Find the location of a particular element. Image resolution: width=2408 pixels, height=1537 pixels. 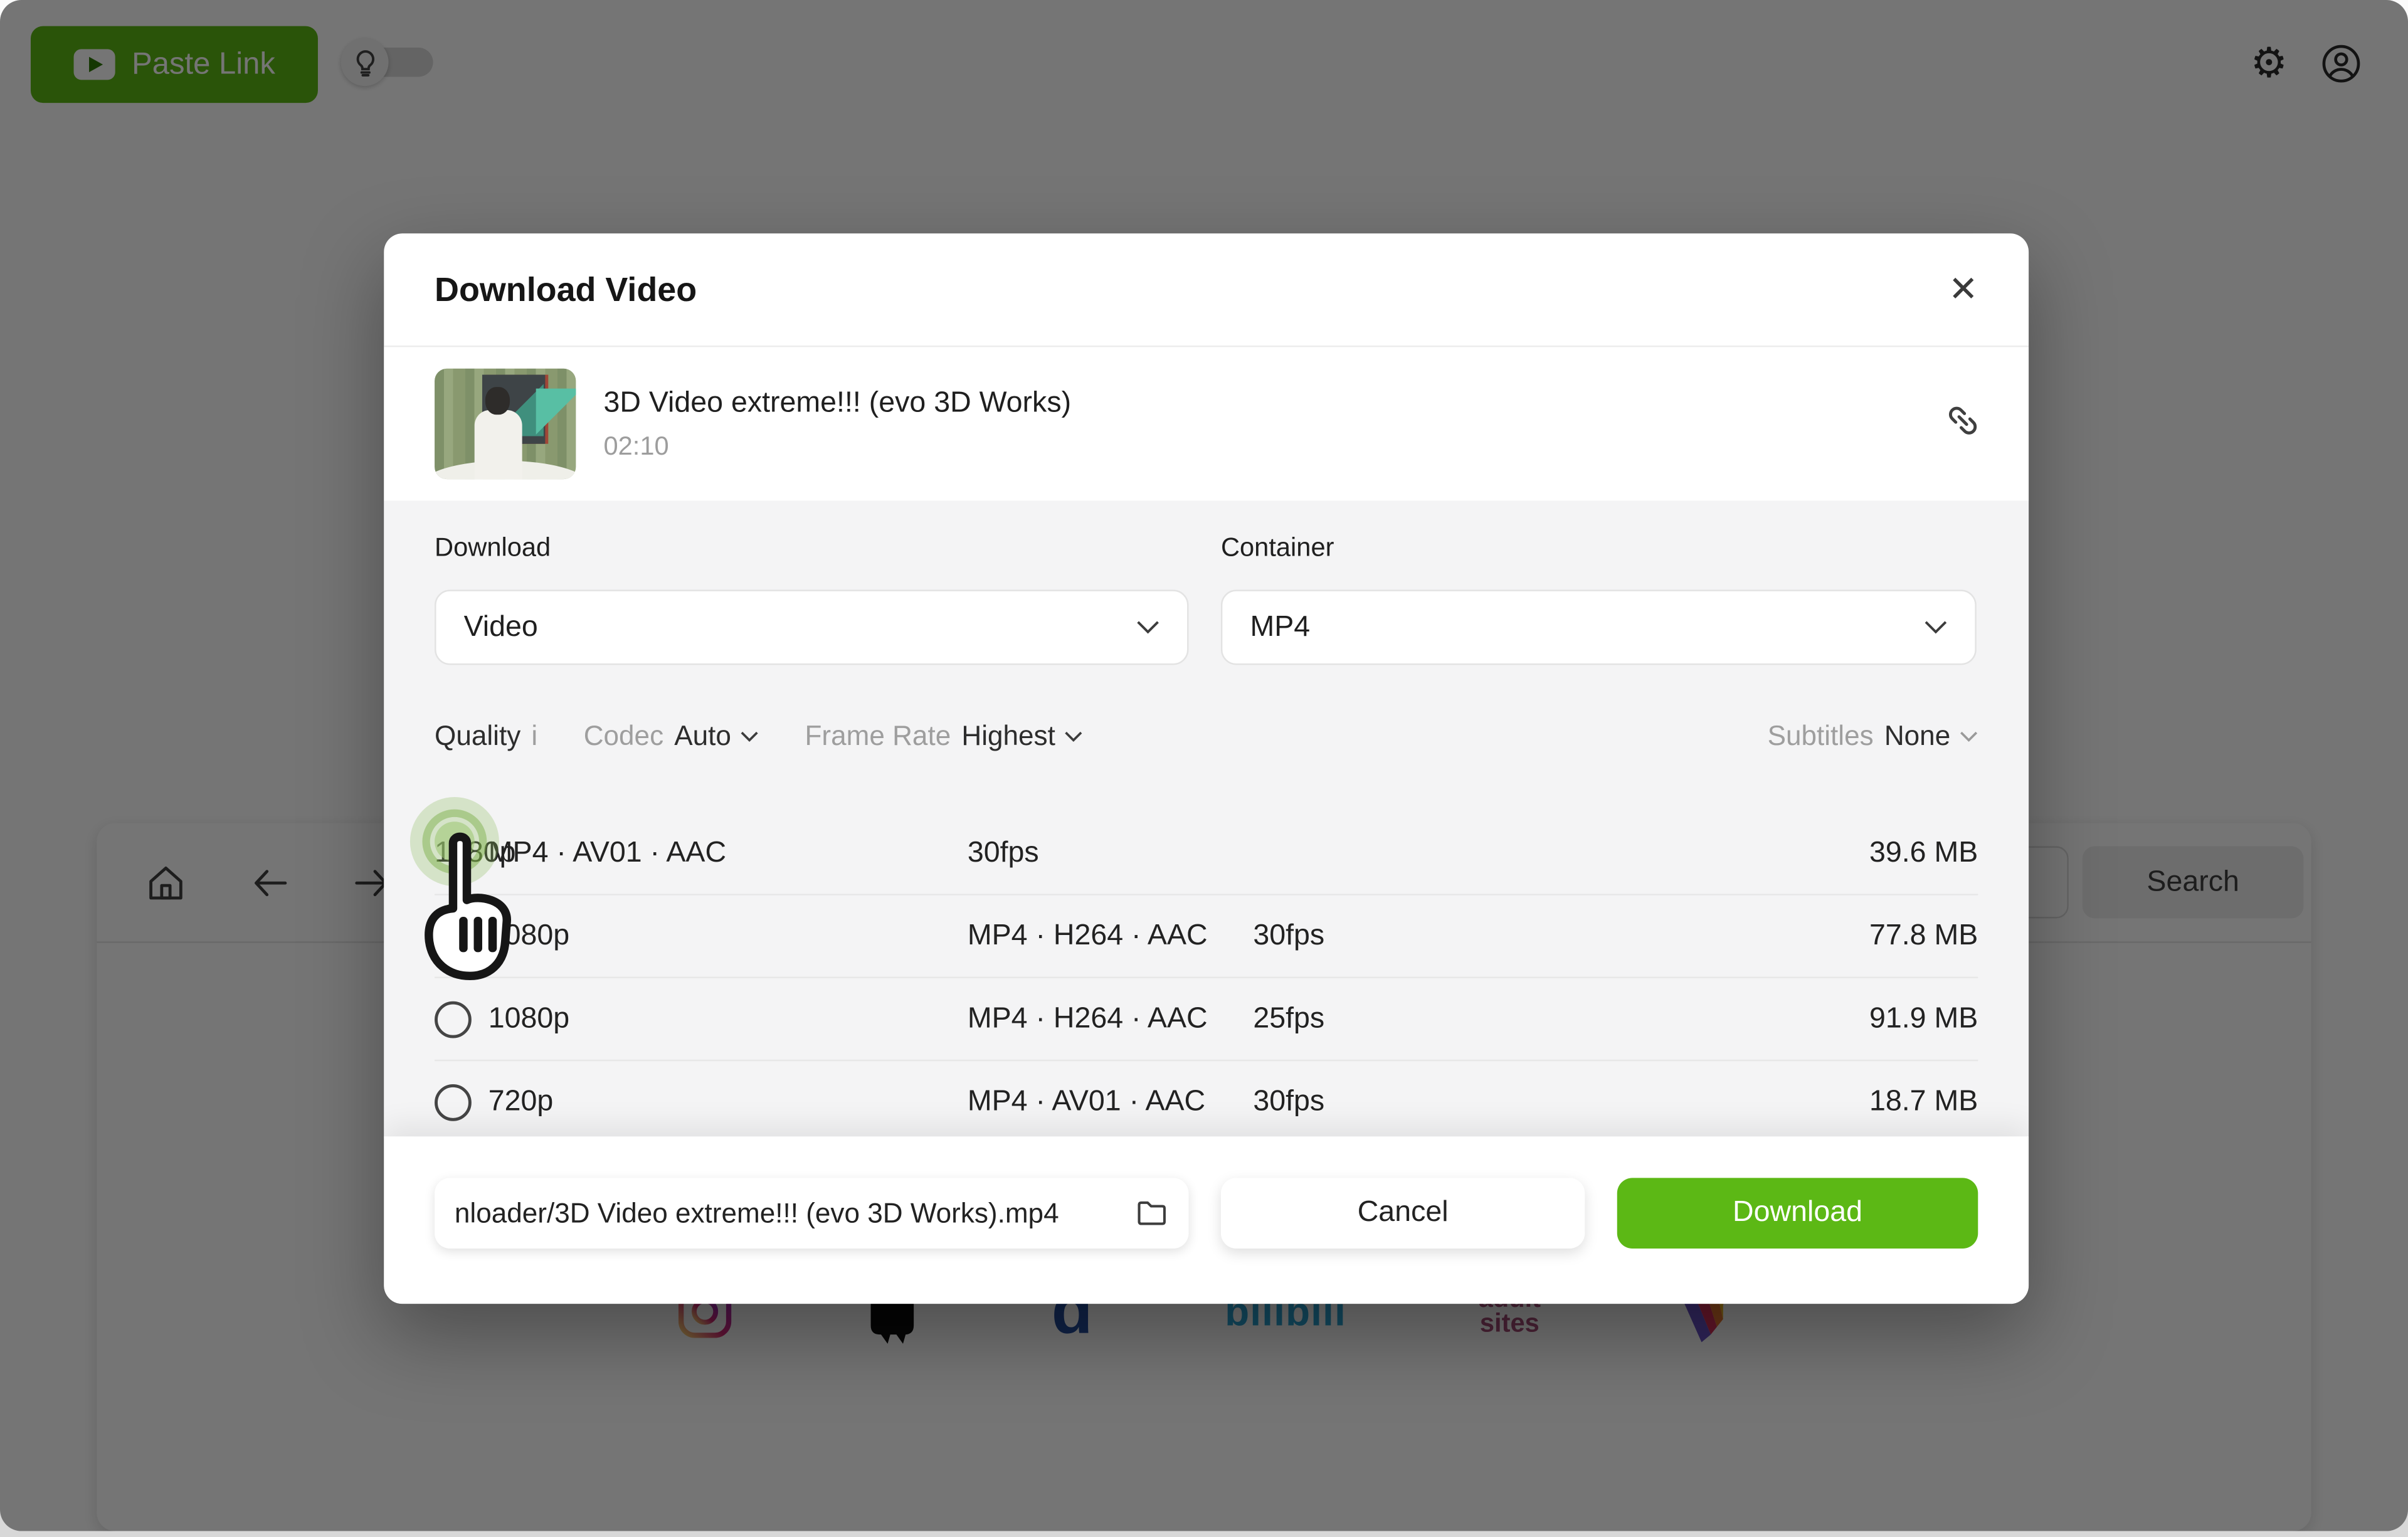

codec-value: Auto is located at coordinates (702, 735).